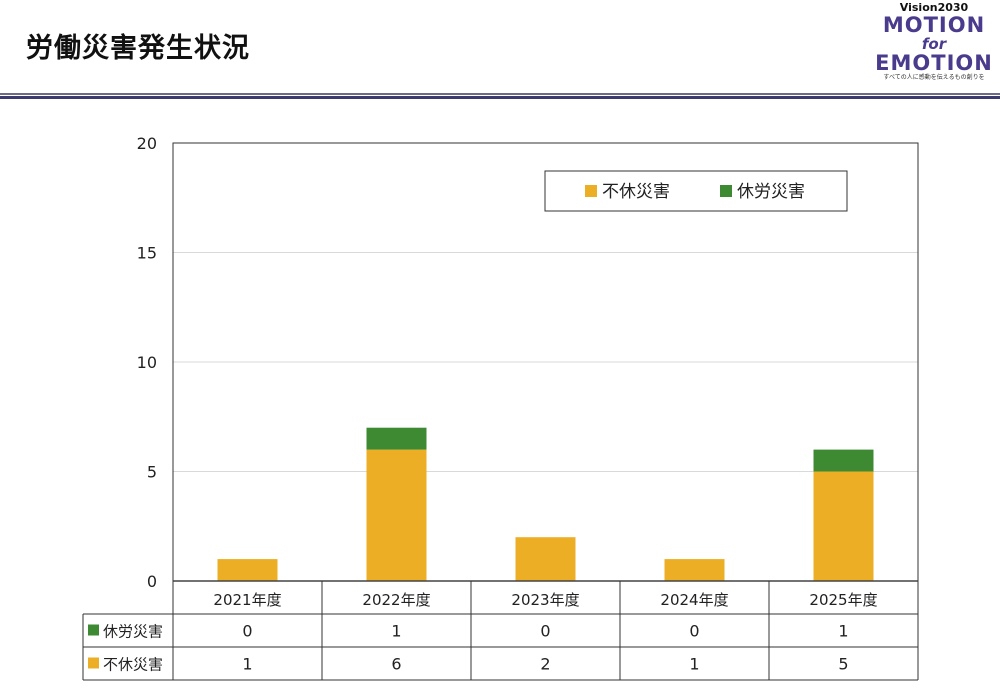 This screenshot has height=690, width=1000. I want to click on y-tick-label: 5, so click(152, 472).